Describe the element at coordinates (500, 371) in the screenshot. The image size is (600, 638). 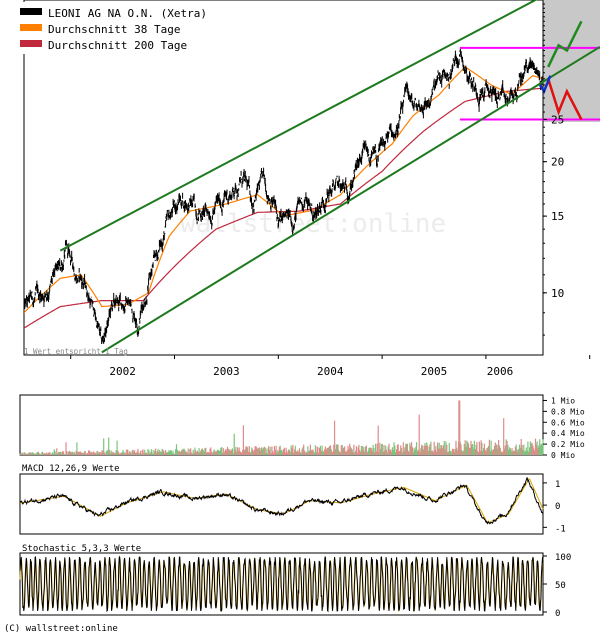
I see `x-axis-tick-label: 2006` at that location.